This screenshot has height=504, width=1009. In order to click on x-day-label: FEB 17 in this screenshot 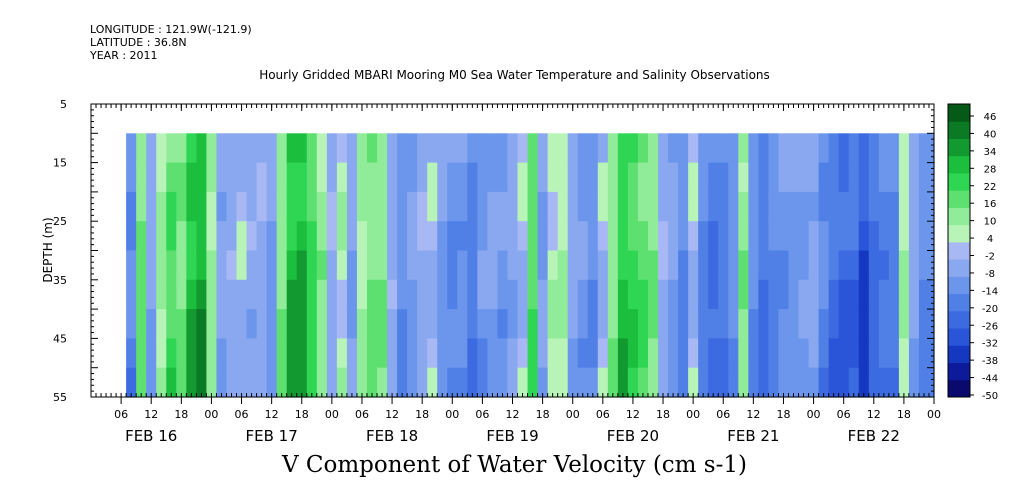, I will do `click(272, 436)`.